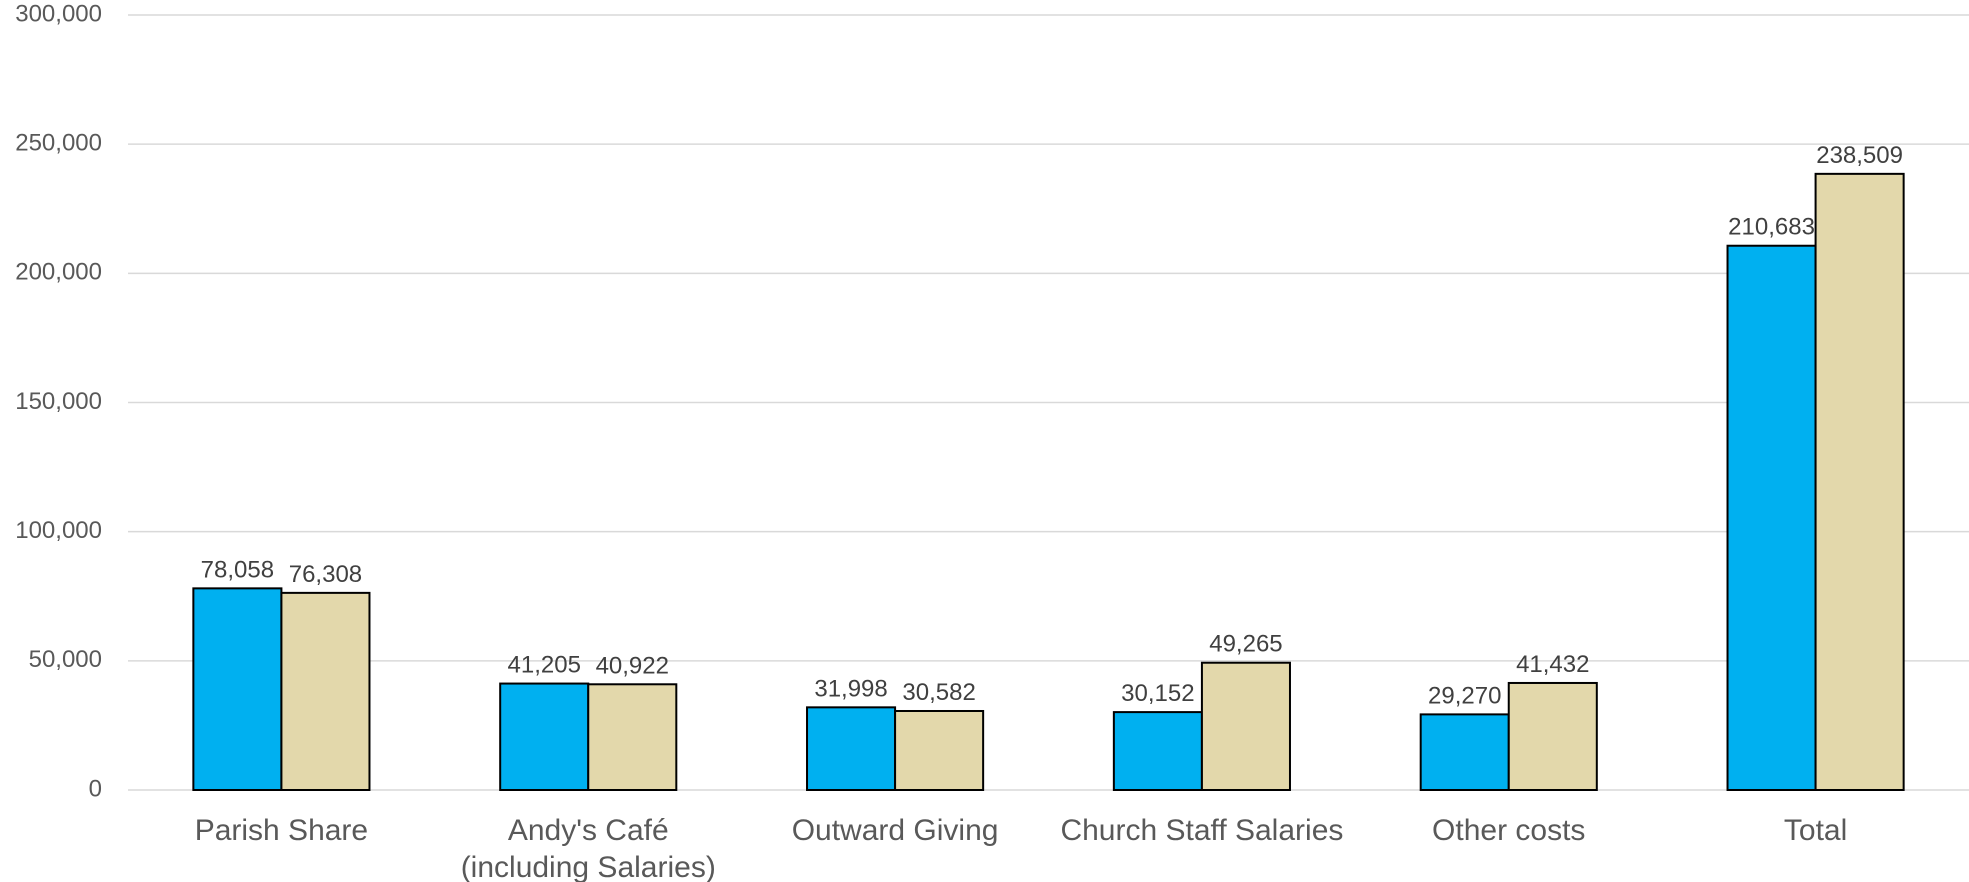 The height and width of the screenshot is (882, 1969). I want to click on bar-value-label: 76,308, so click(325, 574).